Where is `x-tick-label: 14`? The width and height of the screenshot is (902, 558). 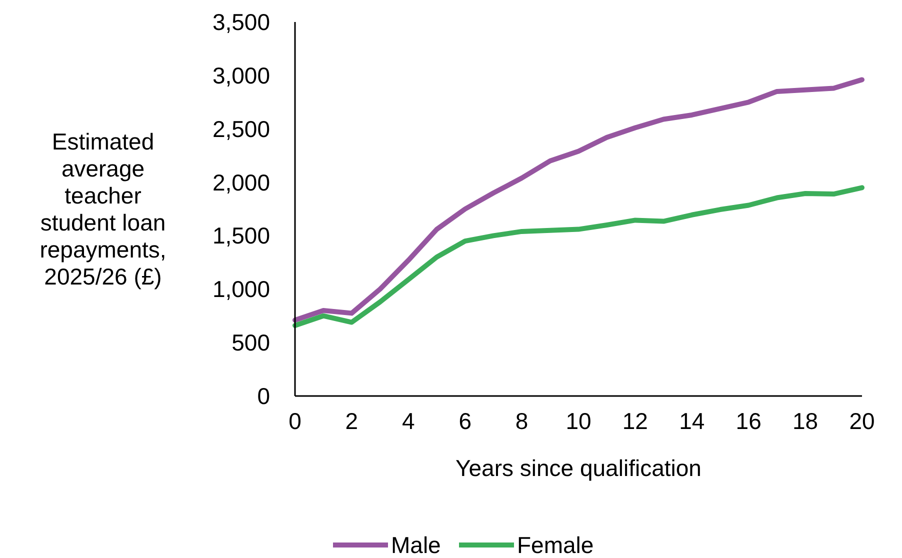
x-tick-label: 14 is located at coordinates (692, 421).